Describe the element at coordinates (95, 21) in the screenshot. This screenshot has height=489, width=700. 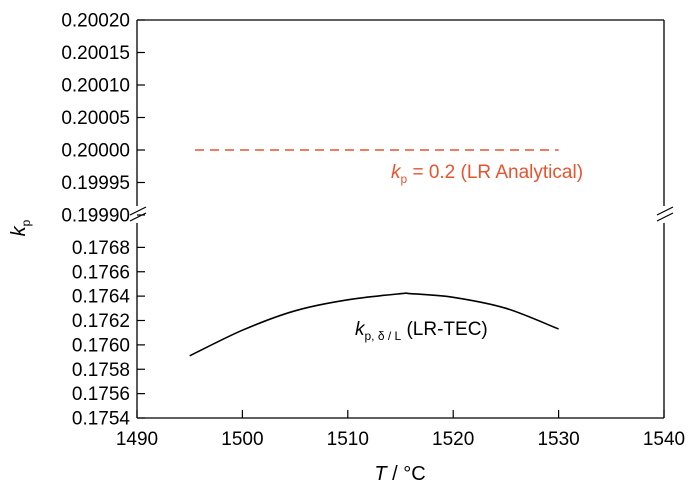
I see `upper-y-tick-label: 0.20020` at that location.